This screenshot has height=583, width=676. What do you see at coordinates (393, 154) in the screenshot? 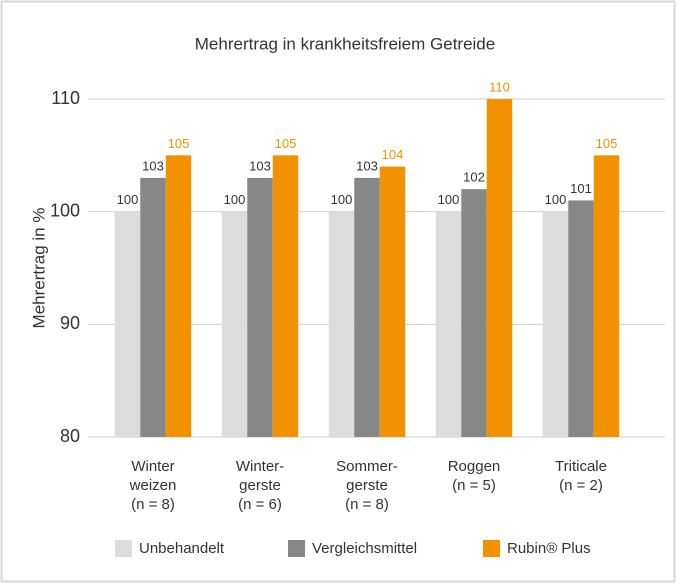
I see `value-label: 104` at bounding box center [393, 154].